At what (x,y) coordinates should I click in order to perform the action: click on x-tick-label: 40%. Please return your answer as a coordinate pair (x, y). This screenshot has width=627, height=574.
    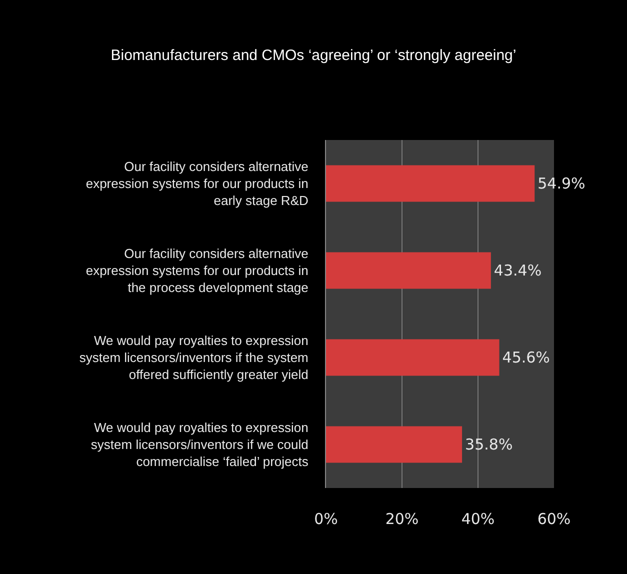
    Looking at the image, I should click on (478, 519).